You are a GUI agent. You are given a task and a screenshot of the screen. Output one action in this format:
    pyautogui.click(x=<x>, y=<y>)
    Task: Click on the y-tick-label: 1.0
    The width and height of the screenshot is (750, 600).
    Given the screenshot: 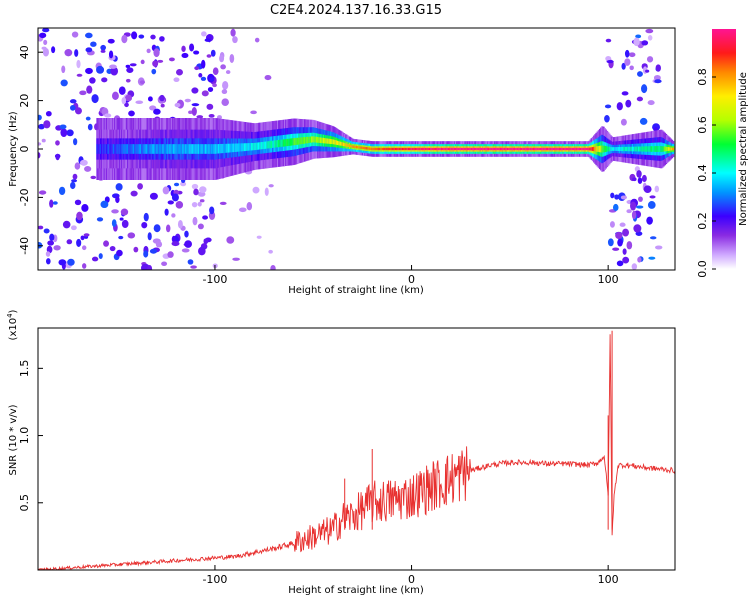 What is the action you would take?
    pyautogui.click(x=24, y=436)
    